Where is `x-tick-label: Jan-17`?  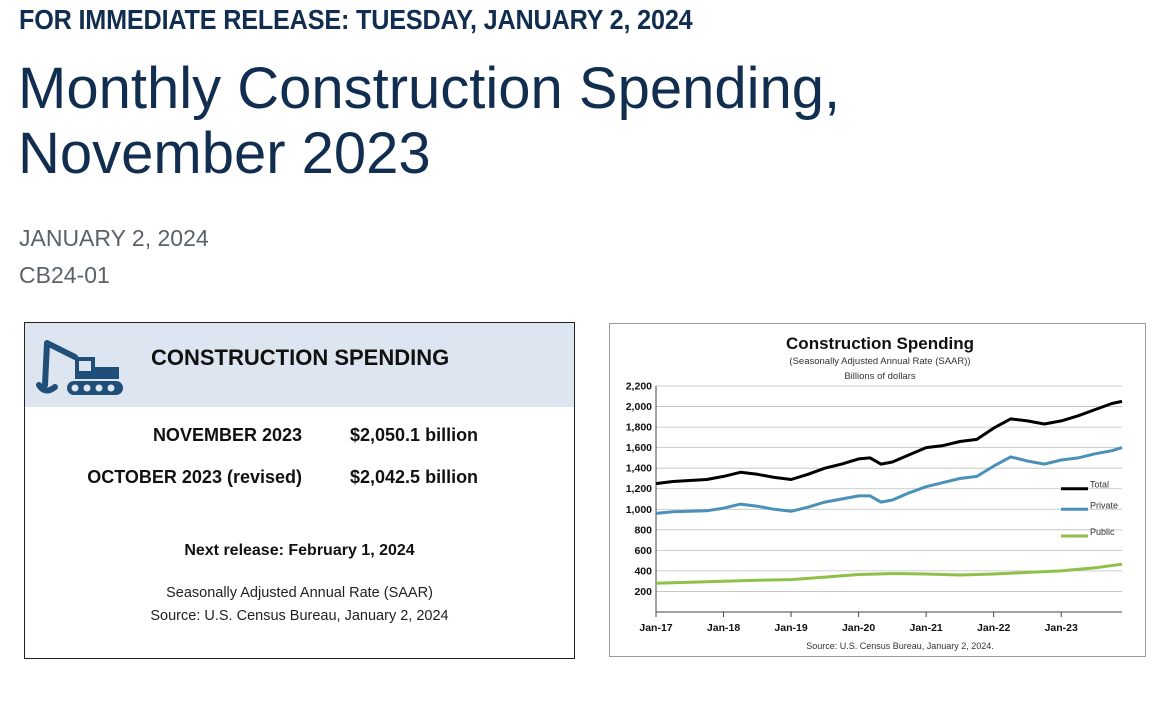
x-tick-label: Jan-17 is located at coordinates (655, 628).